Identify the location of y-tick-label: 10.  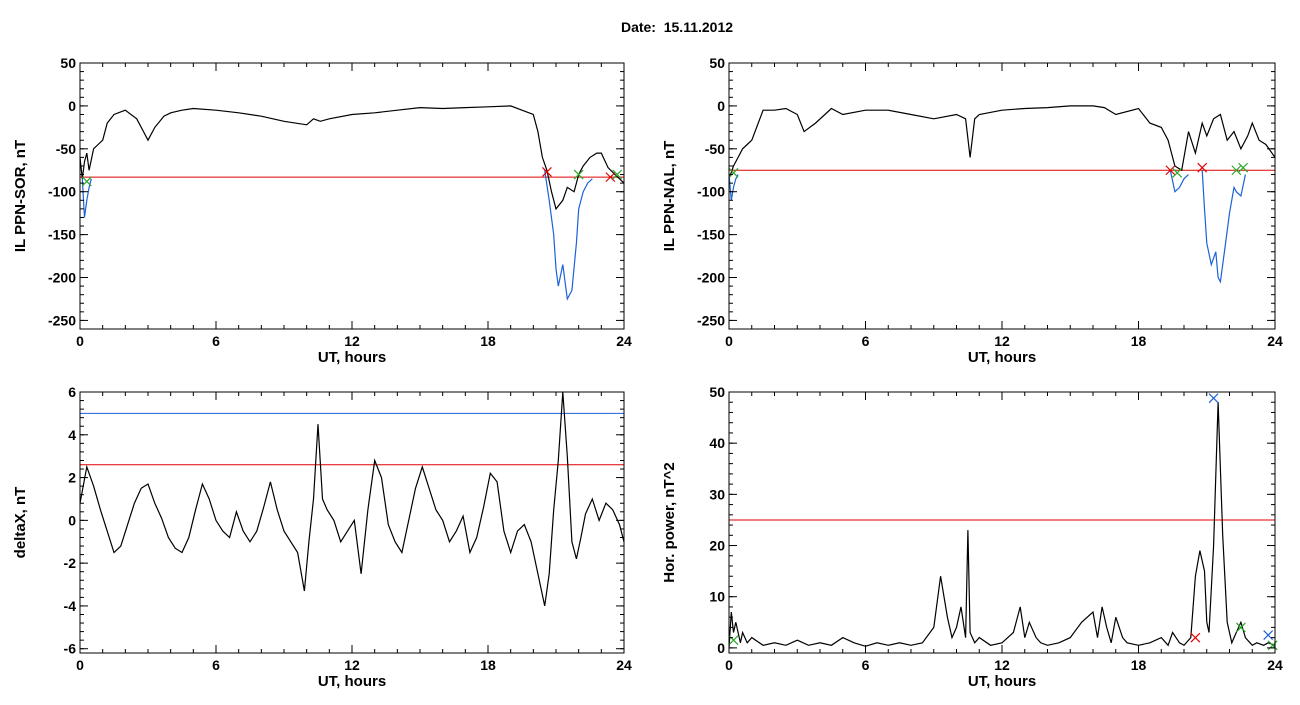
(717, 597).